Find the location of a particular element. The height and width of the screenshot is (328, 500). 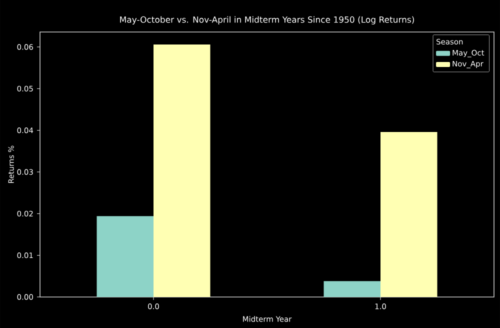

chart-title: May-October vs. Nov-April in Midterm Years Since 1950 (Log Returns) is located at coordinates (267, 20).